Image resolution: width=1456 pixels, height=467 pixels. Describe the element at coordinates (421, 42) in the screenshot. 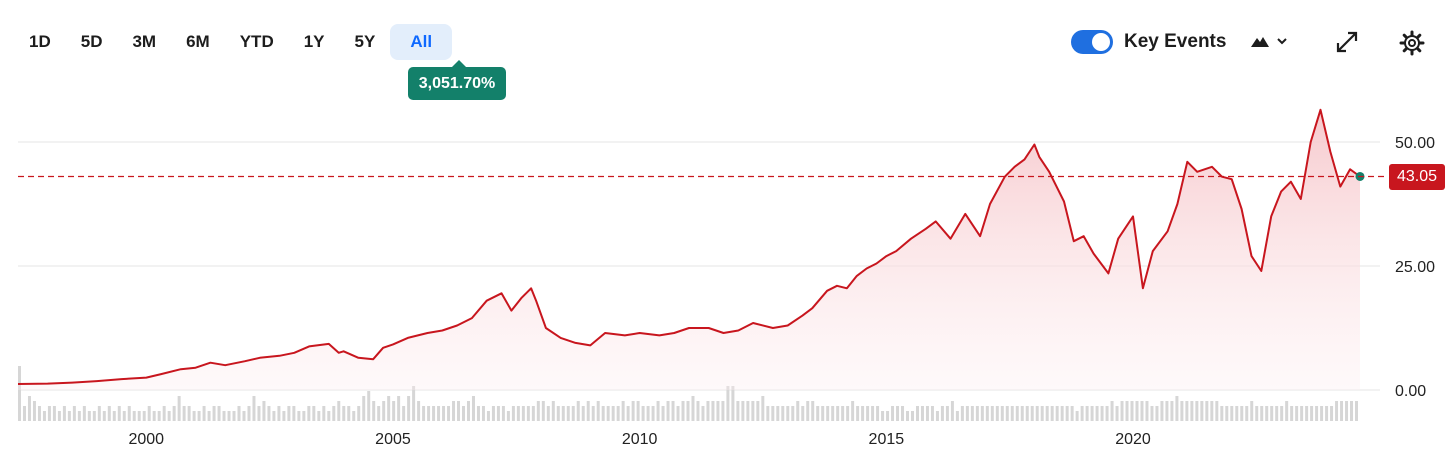

I see `range-tab-all: All` at that location.